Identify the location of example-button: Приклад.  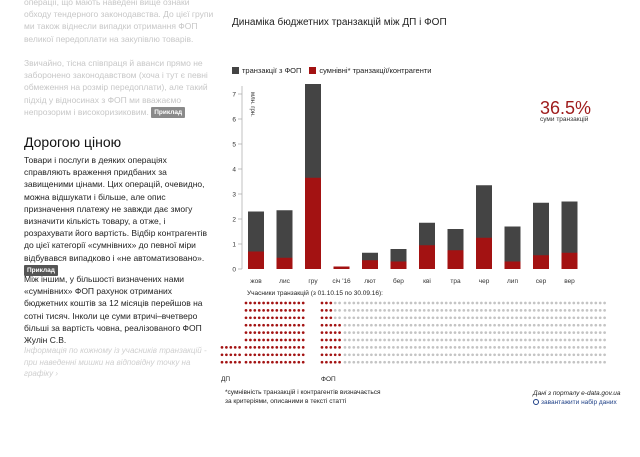
(168, 113).